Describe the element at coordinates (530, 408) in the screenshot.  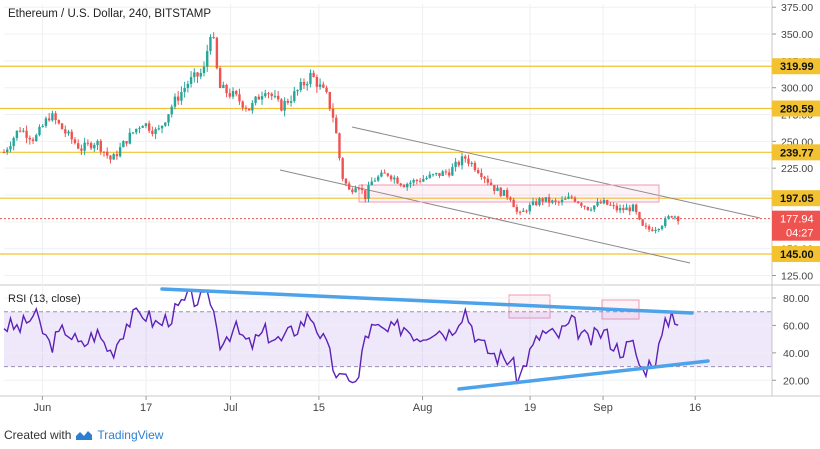
I see `time-tick-label: 19` at that location.